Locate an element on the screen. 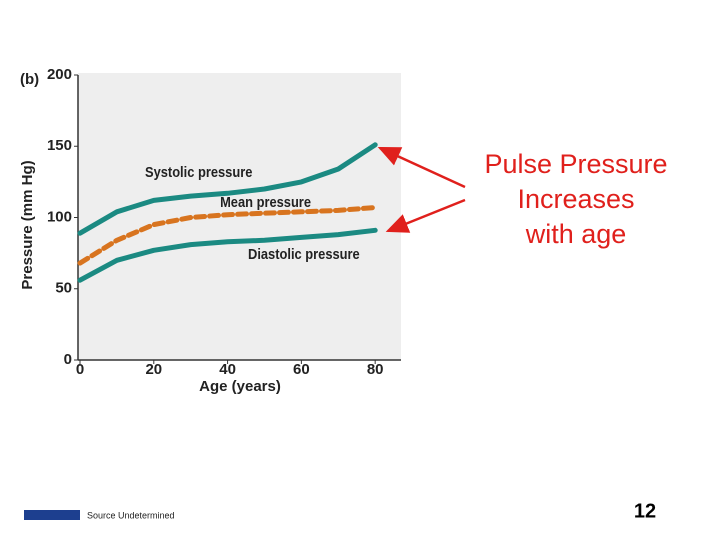 This screenshot has width=720, height=540. source-note: Source Undetermined is located at coordinates (131, 515).